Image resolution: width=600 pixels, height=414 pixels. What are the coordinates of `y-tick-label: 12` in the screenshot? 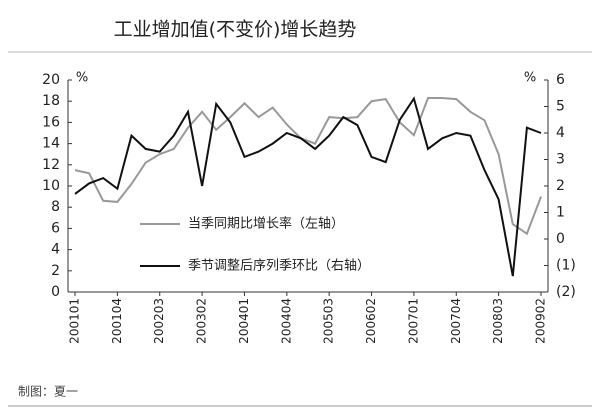 It's located at (51, 165).